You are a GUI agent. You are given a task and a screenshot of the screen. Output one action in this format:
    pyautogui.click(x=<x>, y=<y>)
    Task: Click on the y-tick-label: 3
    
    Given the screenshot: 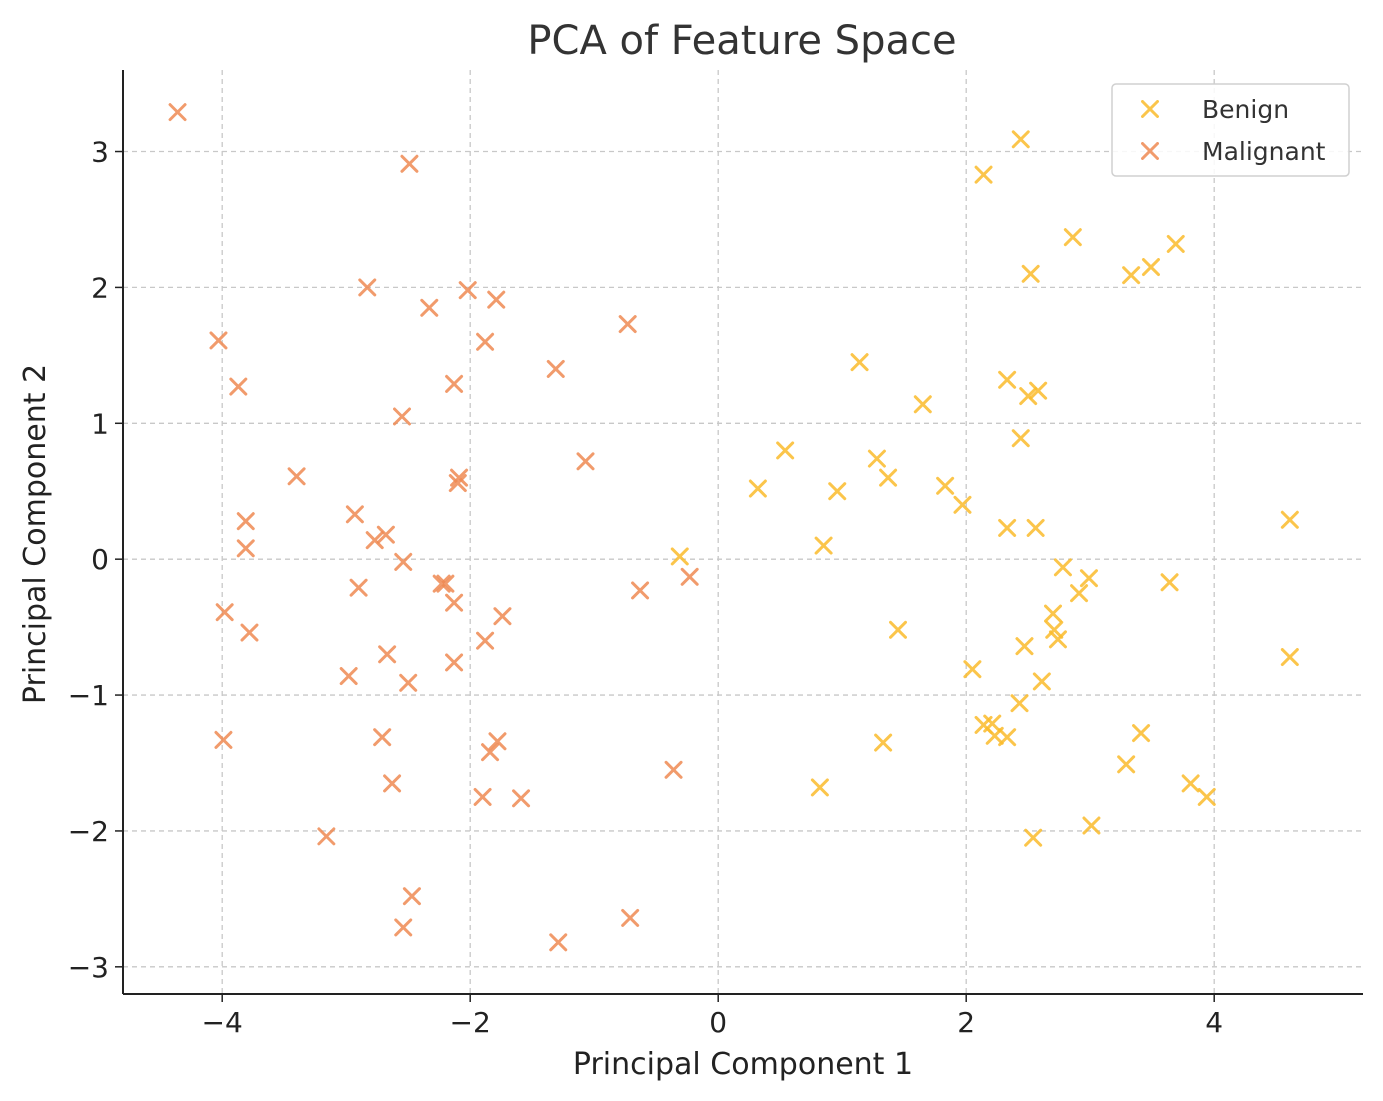 What is the action you would take?
    pyautogui.click(x=100, y=152)
    